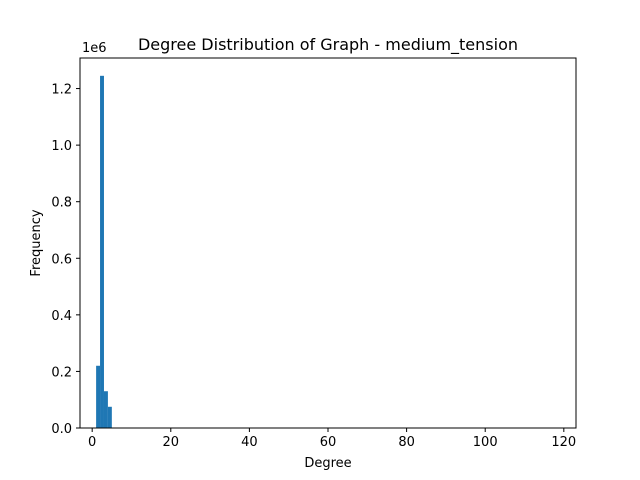 Image resolution: width=640 pixels, height=480 pixels. Describe the element at coordinates (61, 146) in the screenshot. I see `y-tick-label: 1.0` at that location.